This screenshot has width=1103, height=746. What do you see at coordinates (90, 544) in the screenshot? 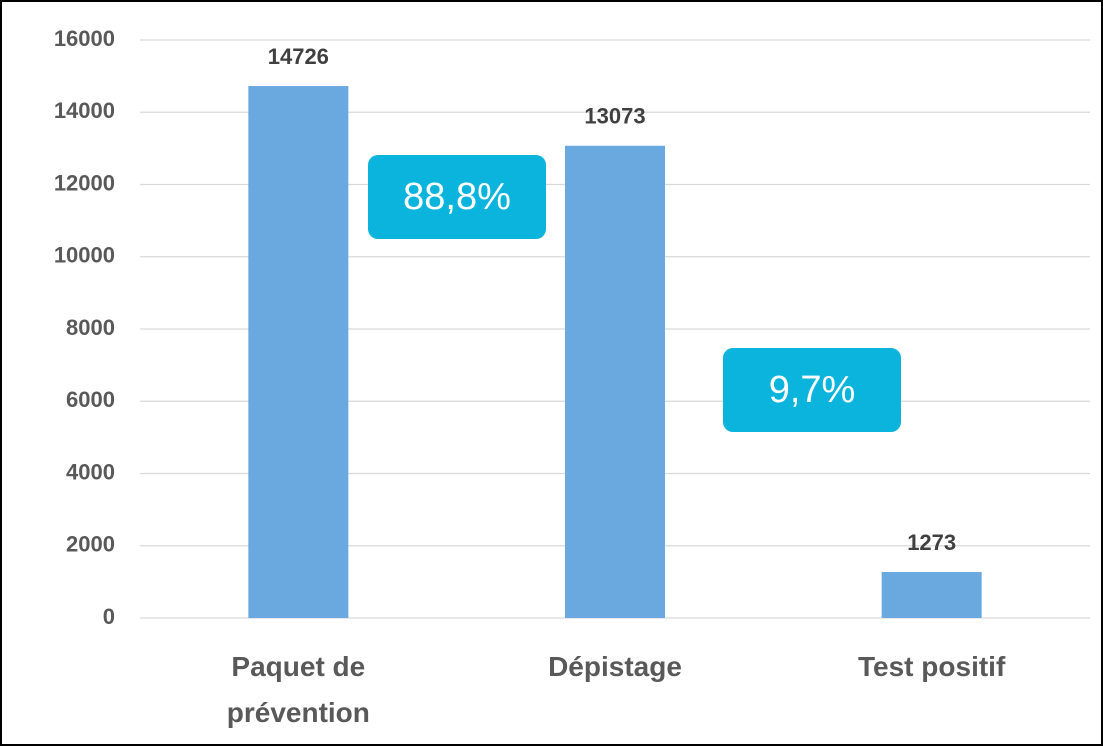
I see `y-tick-label: 2000` at bounding box center [90, 544].